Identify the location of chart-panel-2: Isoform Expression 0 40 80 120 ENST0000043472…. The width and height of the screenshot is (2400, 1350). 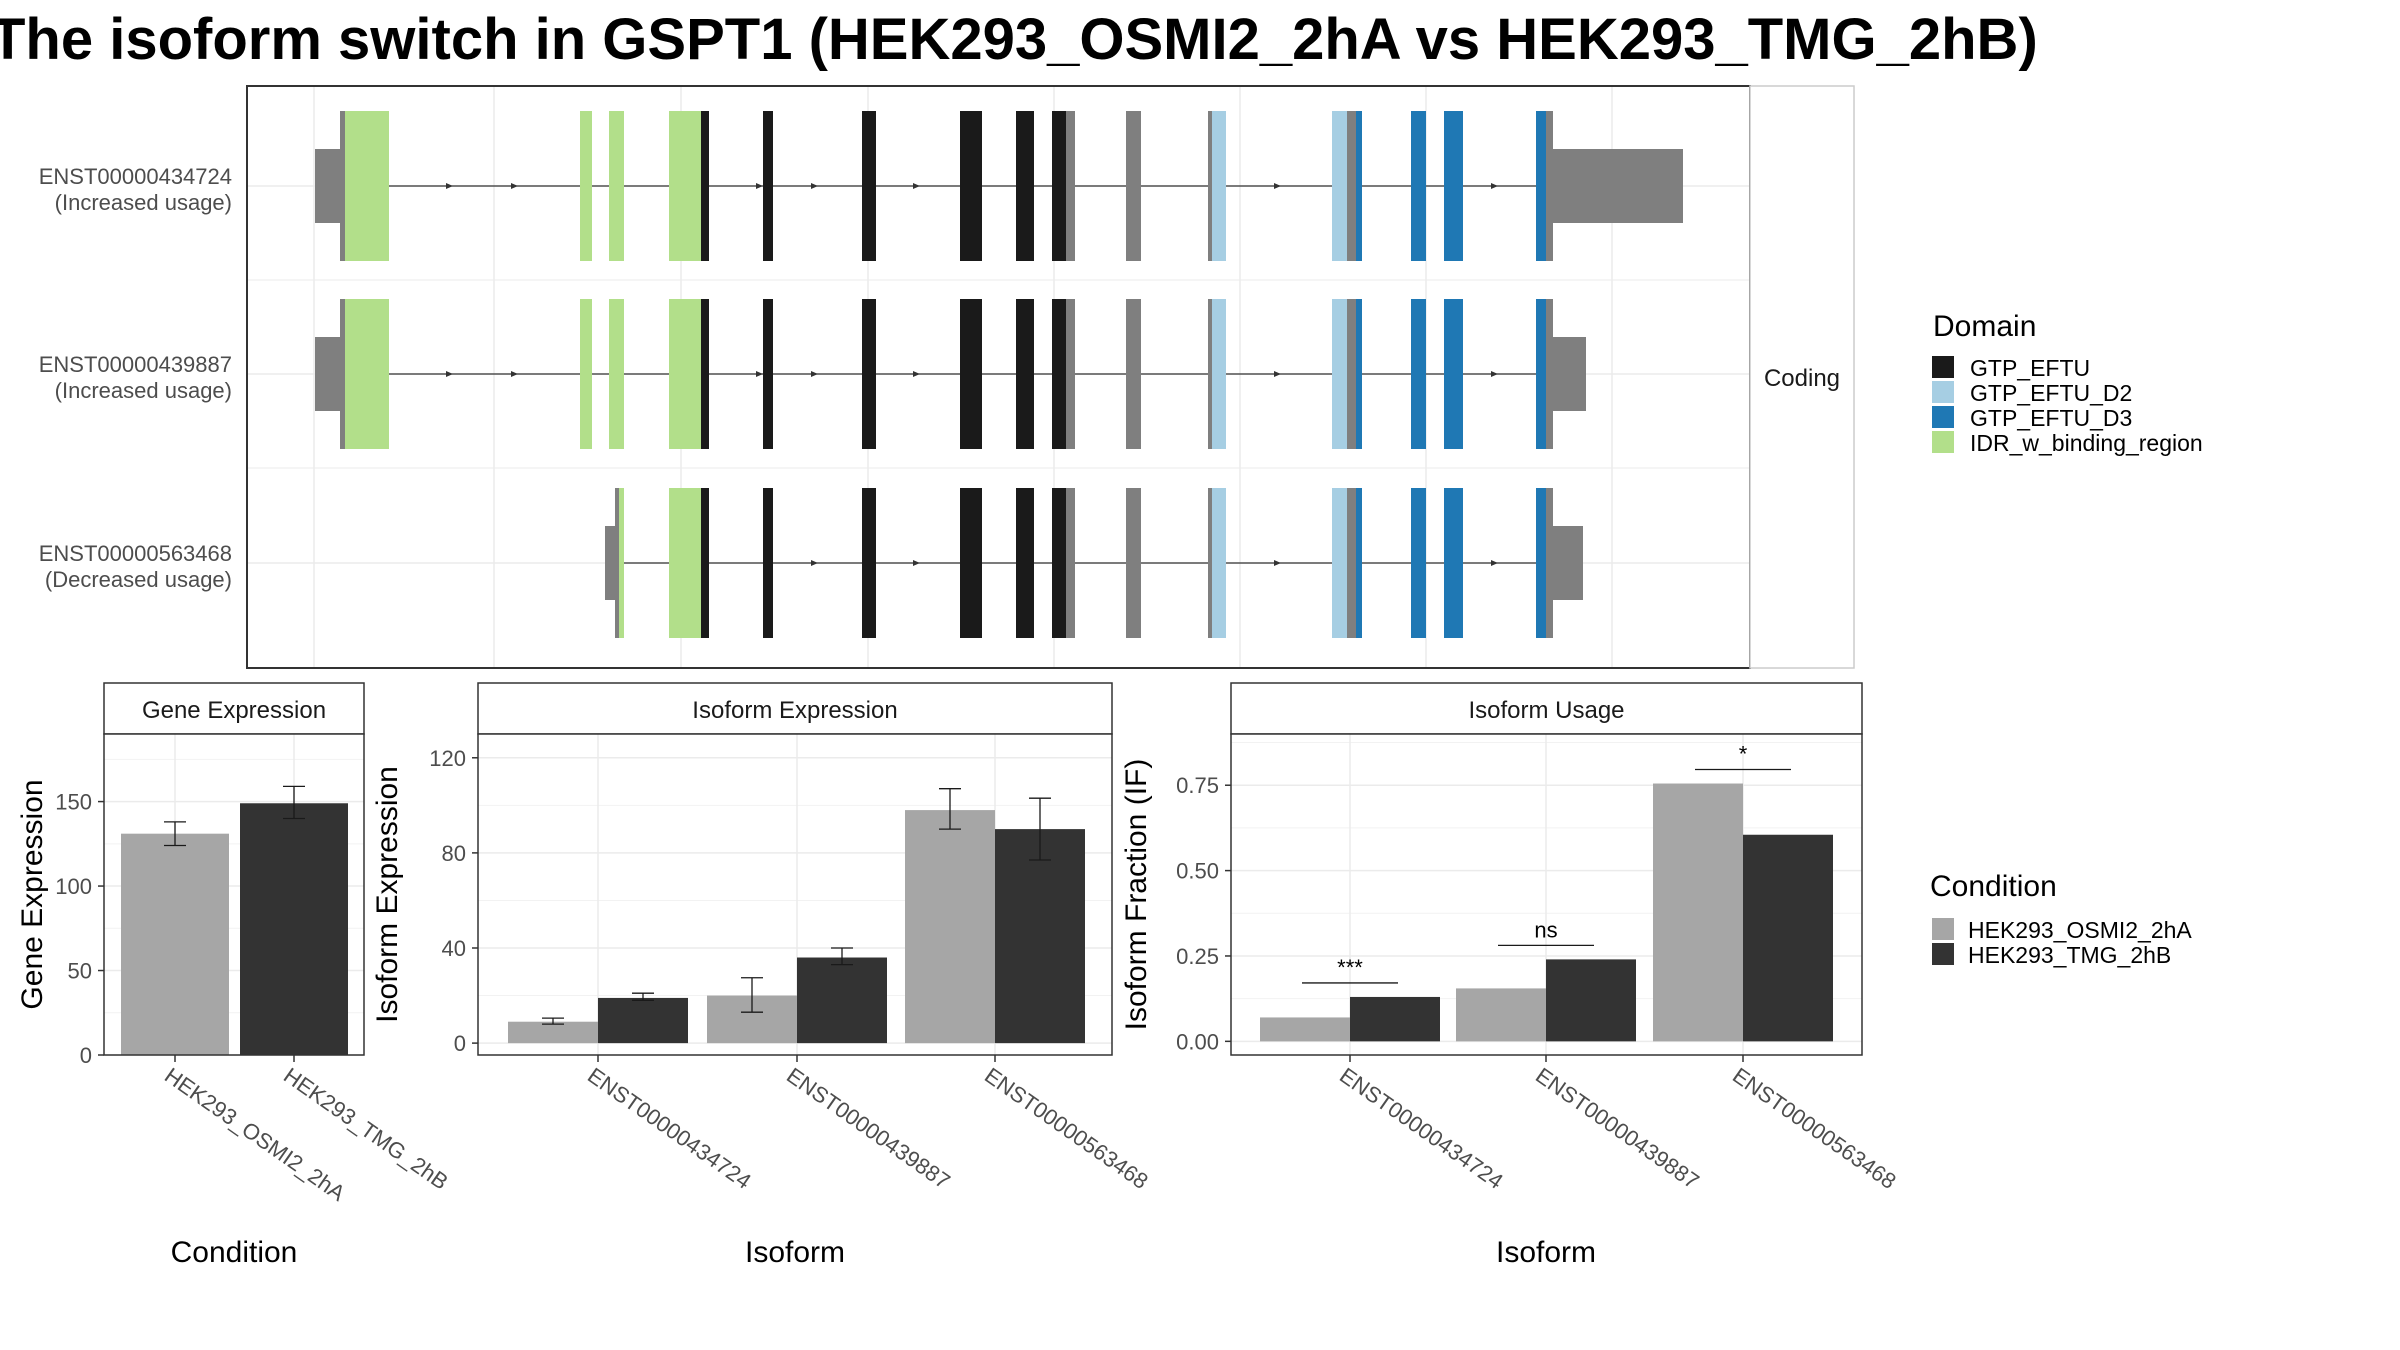
(762, 975).